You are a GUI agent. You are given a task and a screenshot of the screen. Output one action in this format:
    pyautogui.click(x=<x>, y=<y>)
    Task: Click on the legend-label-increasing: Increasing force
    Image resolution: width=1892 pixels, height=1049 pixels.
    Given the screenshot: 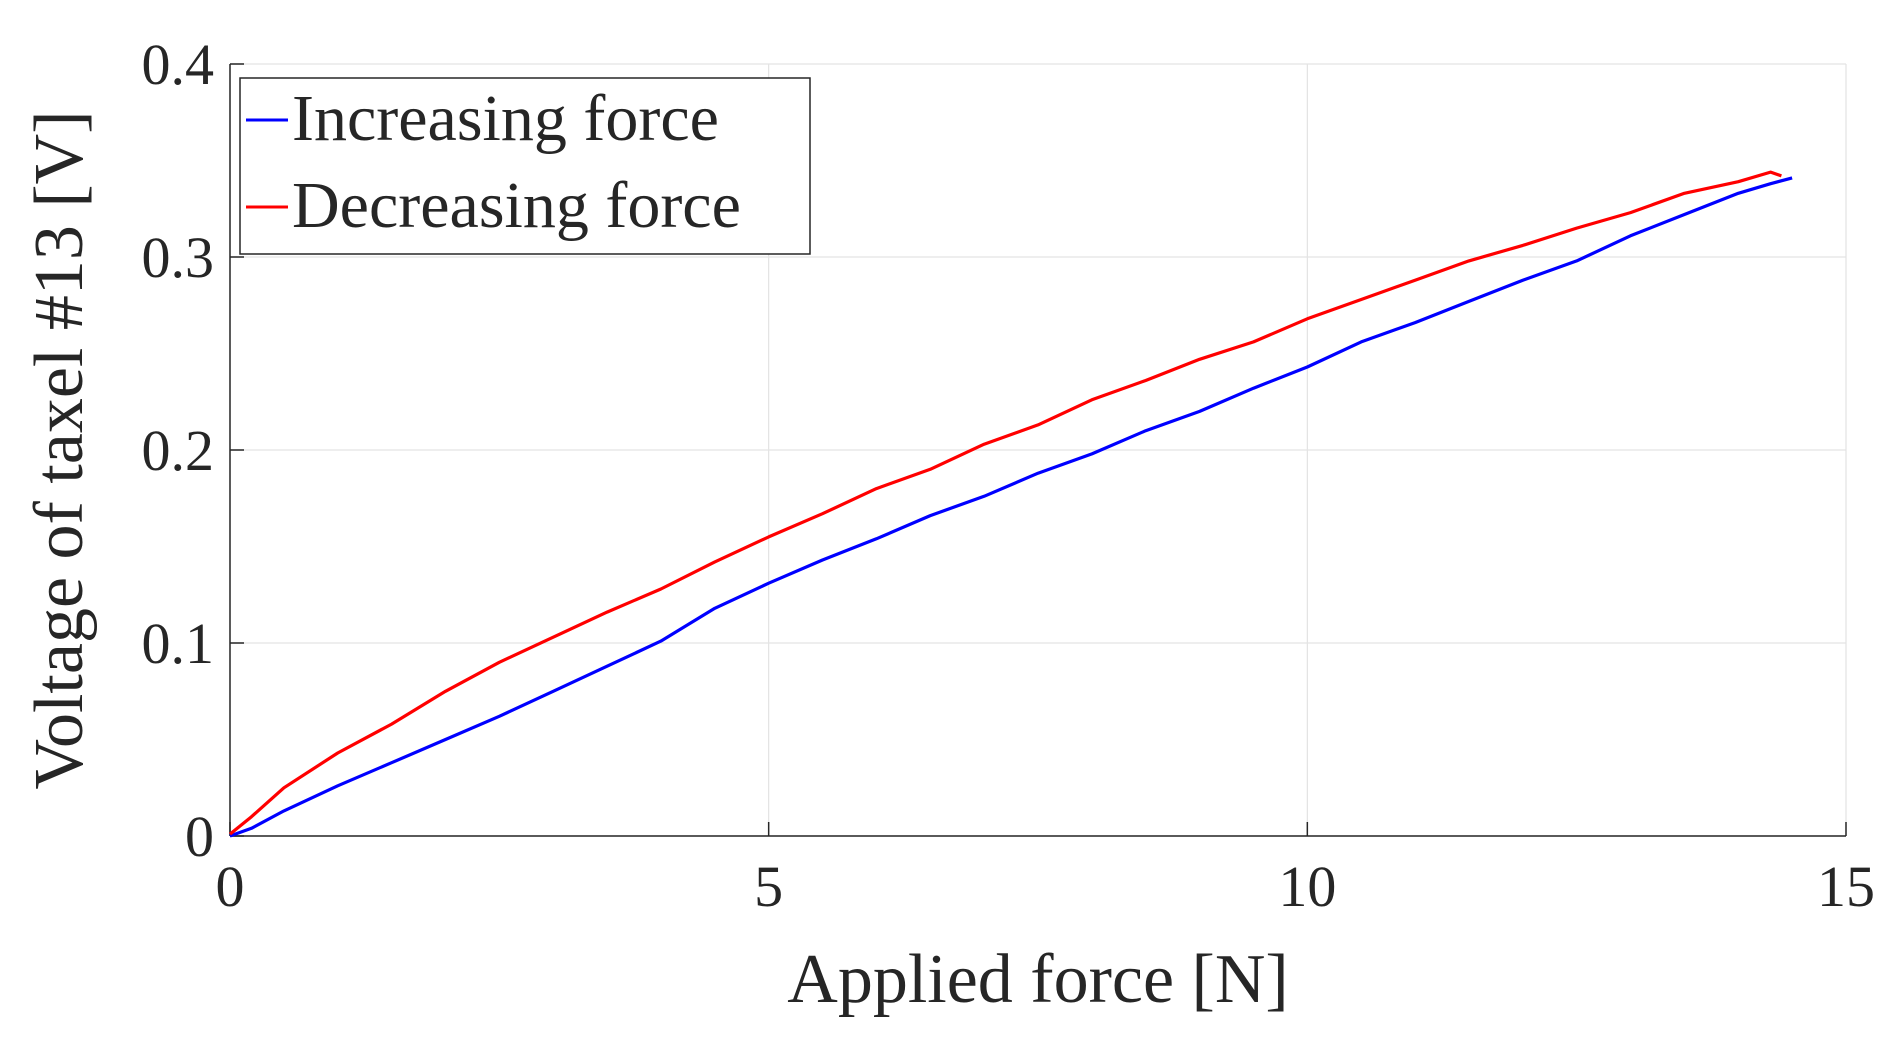 What is the action you would take?
    pyautogui.click(x=505, y=118)
    